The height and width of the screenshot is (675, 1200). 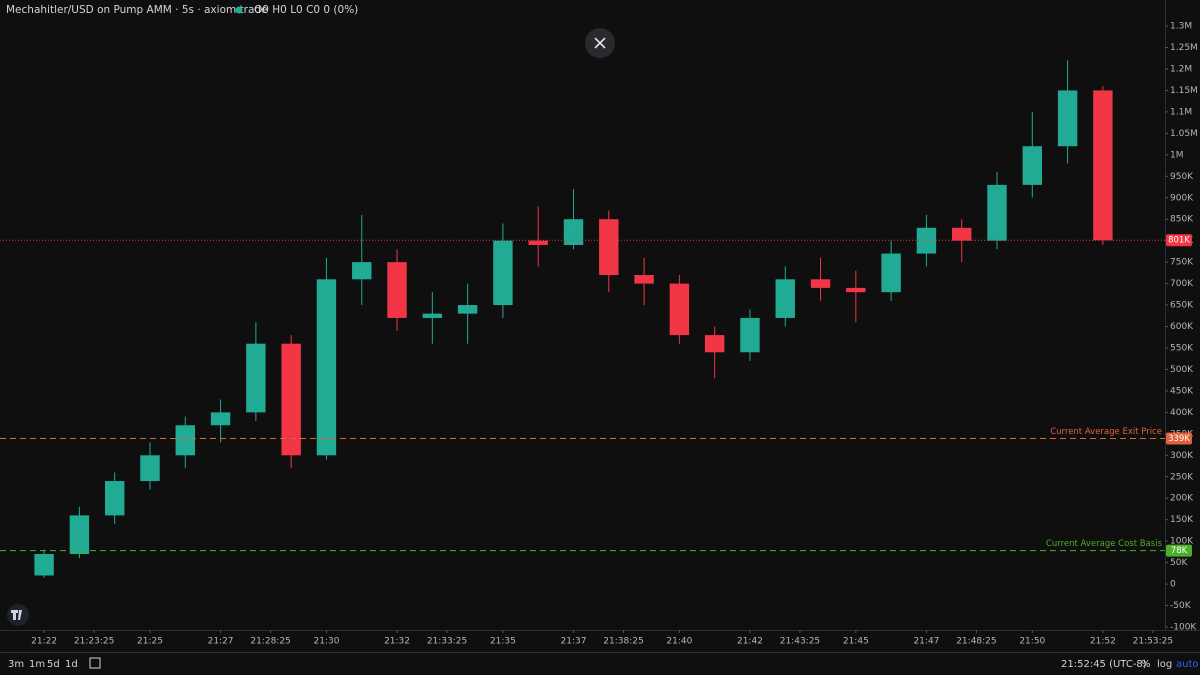 What do you see at coordinates (270, 642) in the screenshot?
I see `x-tick-label: 21:28:25` at bounding box center [270, 642].